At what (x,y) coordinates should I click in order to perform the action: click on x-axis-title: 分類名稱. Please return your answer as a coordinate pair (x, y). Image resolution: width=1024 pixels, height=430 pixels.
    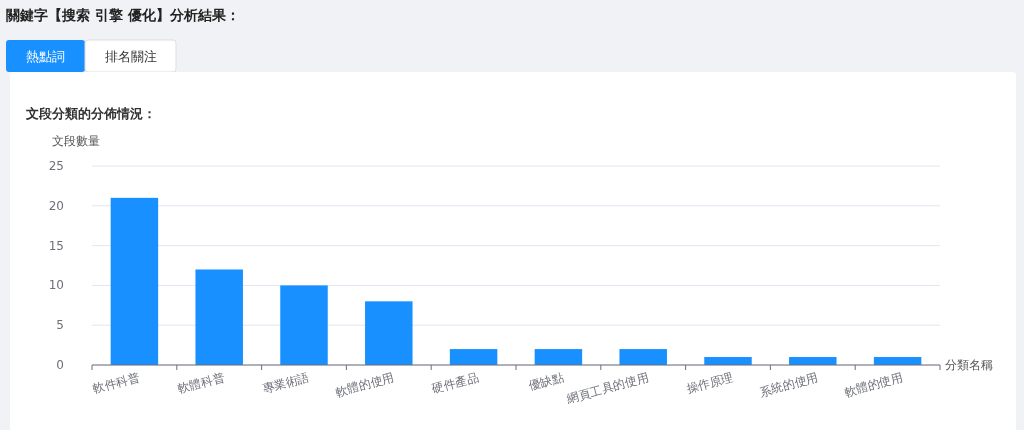
    Looking at the image, I should click on (969, 365).